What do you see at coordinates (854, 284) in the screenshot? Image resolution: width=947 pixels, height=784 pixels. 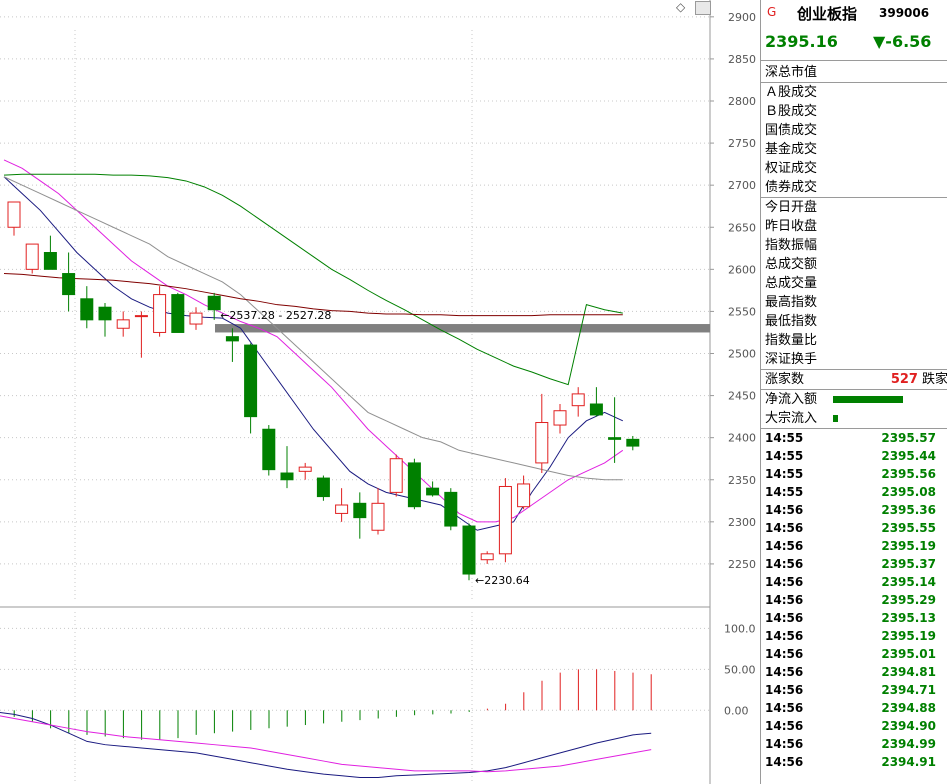 I see `index-stats-group: 今日开盘 昨日收盘 指数振幅 总成交额 总成交量 最高指数 最低指数 指数量比 深证换手` at bounding box center [854, 284].